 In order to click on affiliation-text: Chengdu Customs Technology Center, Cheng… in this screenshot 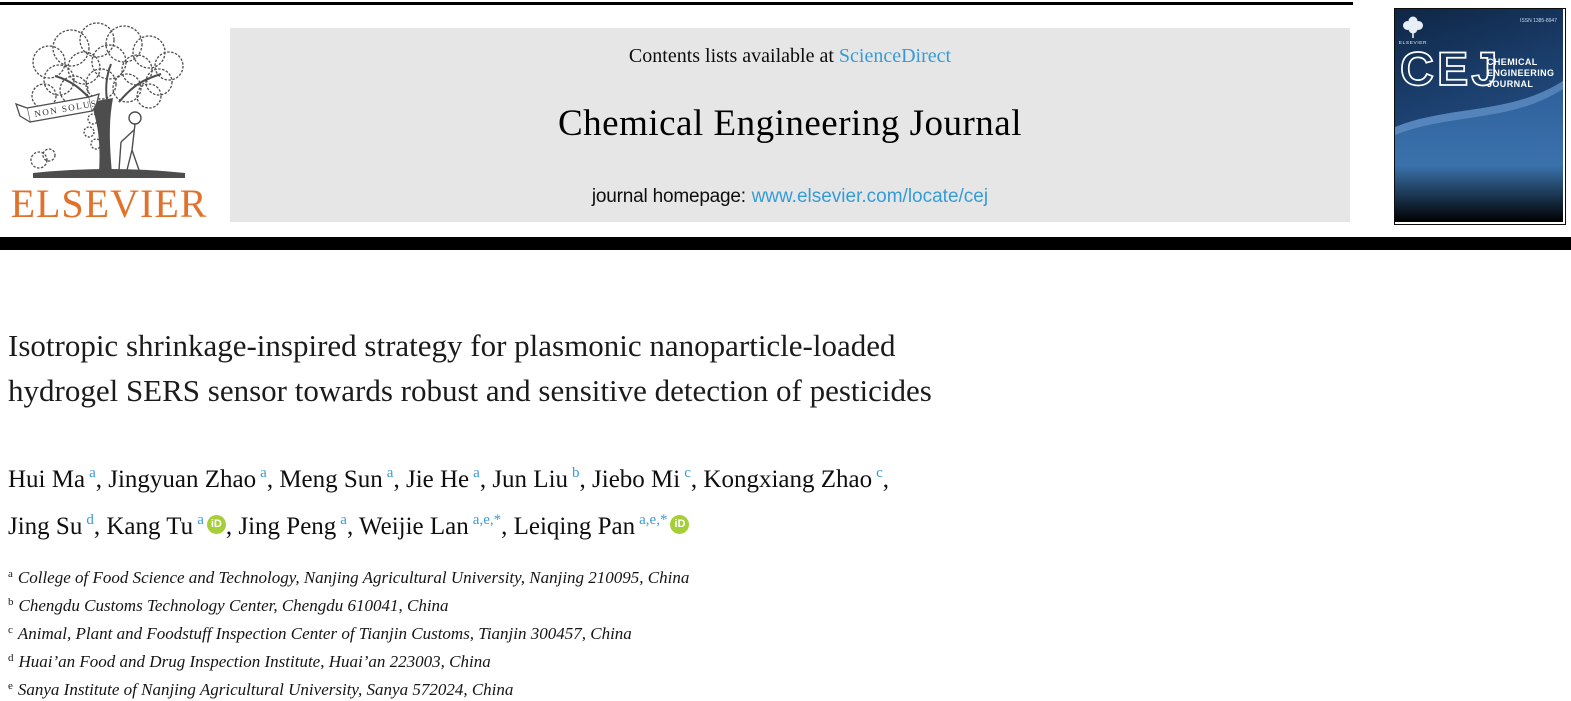, I will do `click(233, 605)`.